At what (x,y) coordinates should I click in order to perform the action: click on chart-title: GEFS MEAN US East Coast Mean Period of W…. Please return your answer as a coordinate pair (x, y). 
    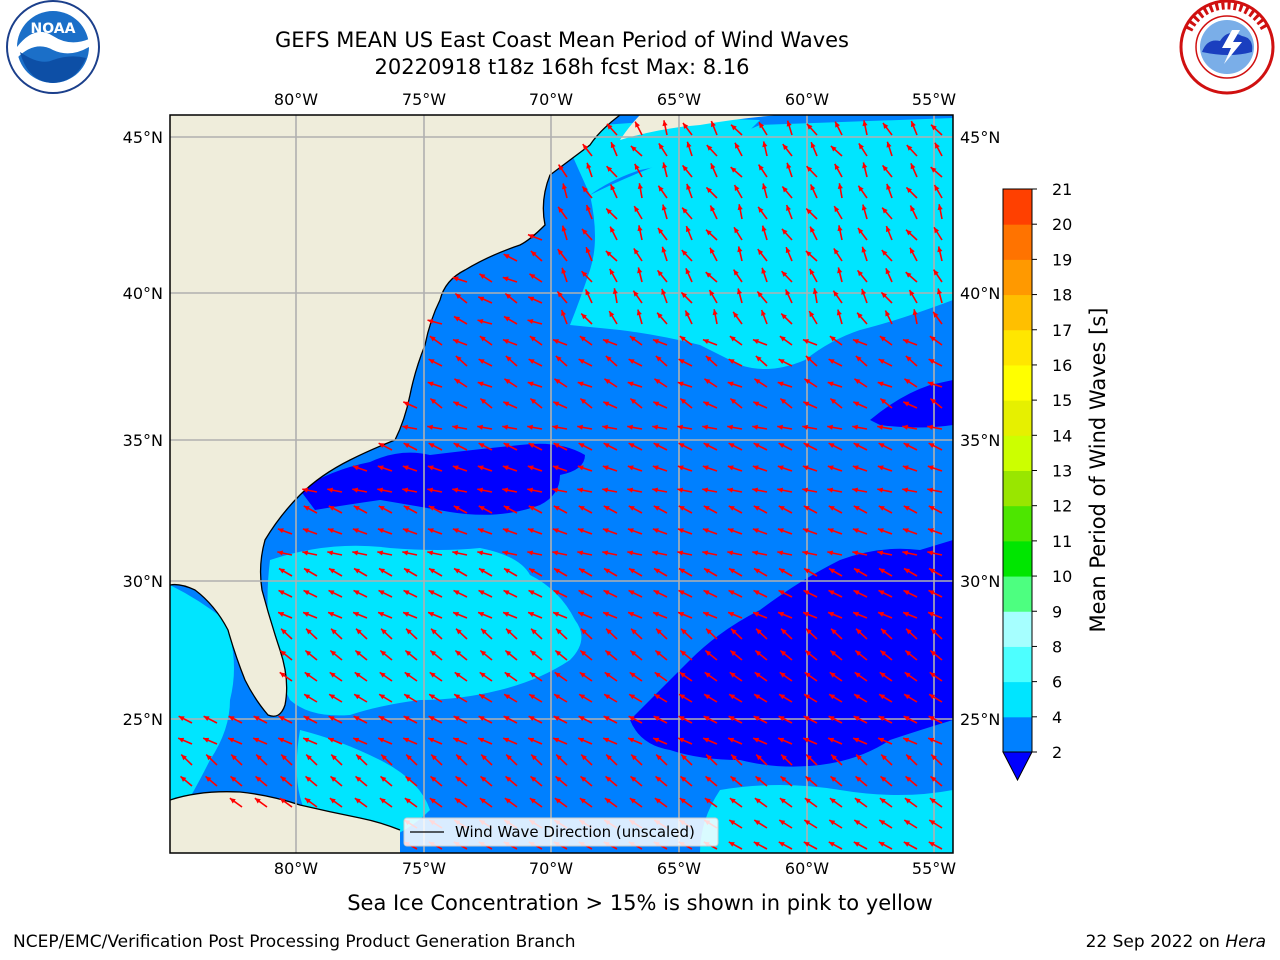
    Looking at the image, I should click on (562, 40).